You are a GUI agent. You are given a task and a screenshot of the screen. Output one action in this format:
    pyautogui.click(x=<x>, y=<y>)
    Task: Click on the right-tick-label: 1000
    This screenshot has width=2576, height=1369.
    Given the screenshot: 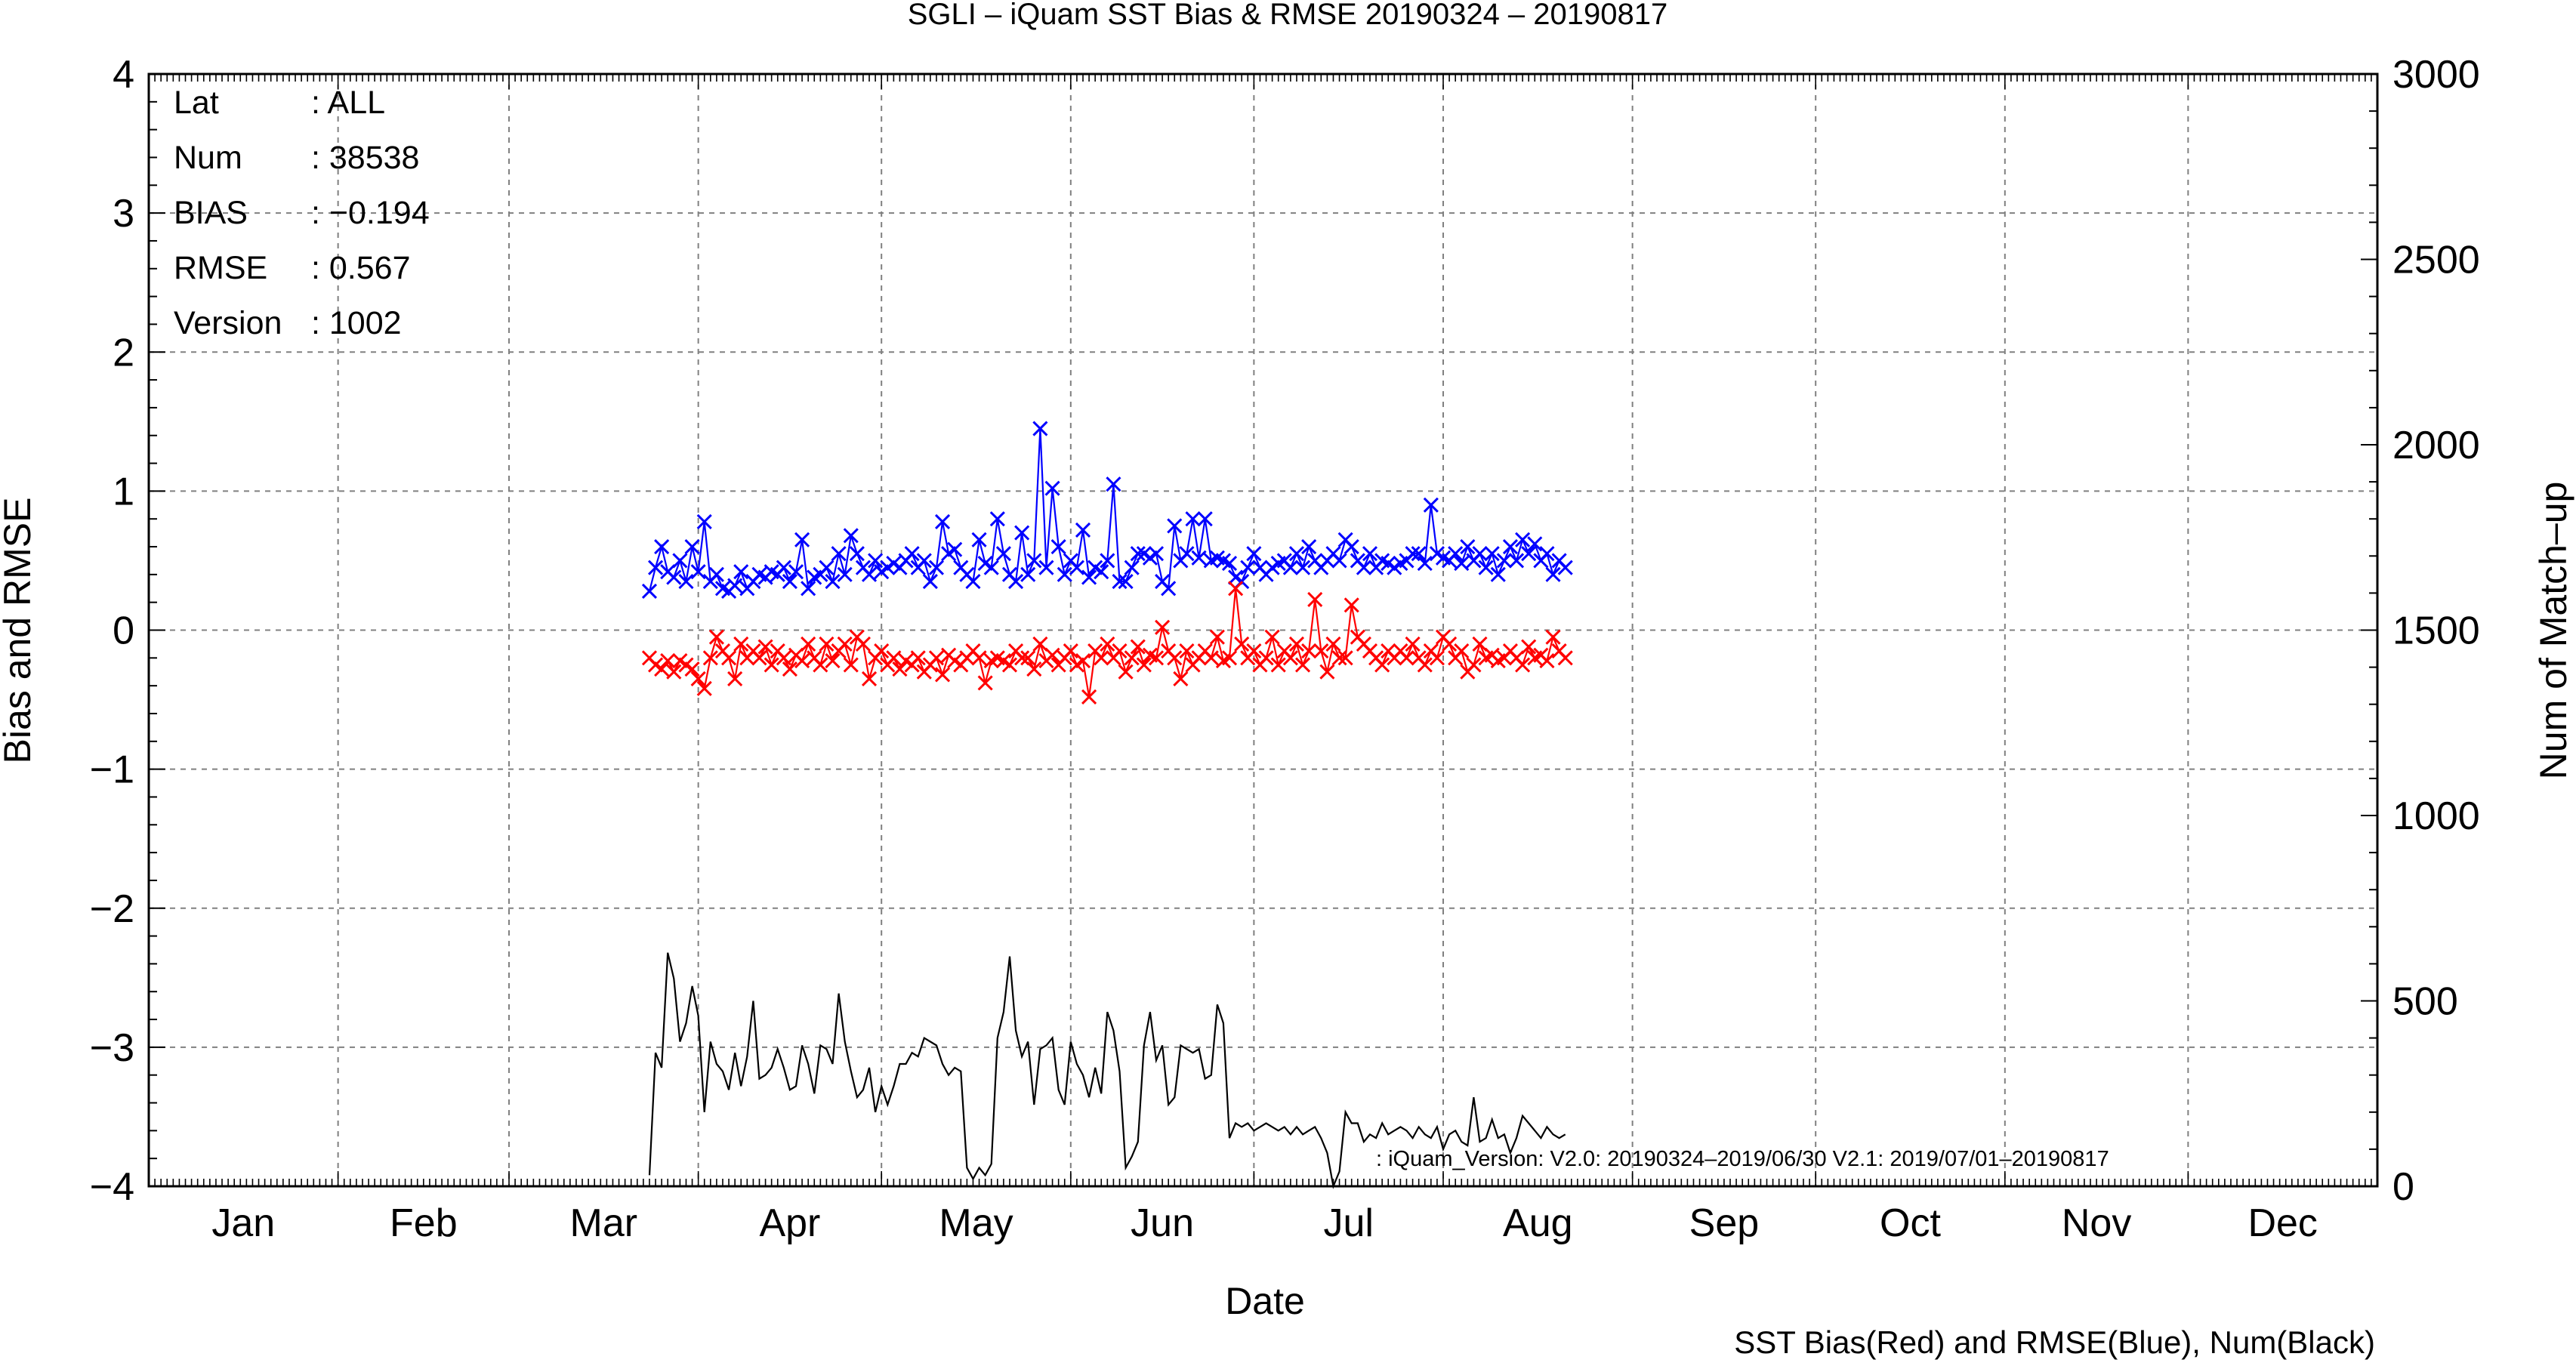 What is the action you would take?
    pyautogui.click(x=2436, y=816)
    